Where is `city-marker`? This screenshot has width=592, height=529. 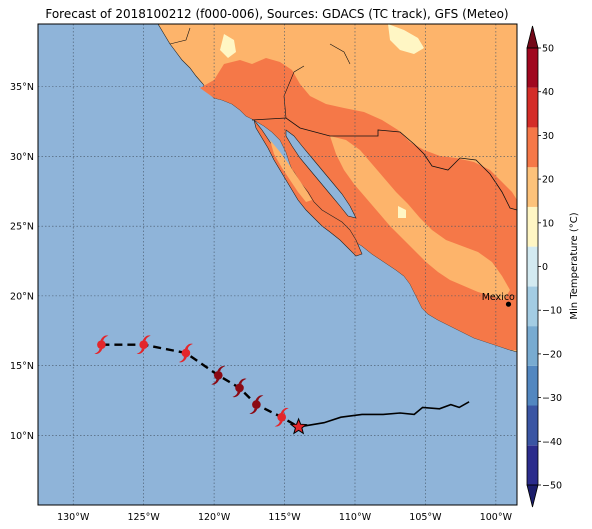 city-marker is located at coordinates (508, 304).